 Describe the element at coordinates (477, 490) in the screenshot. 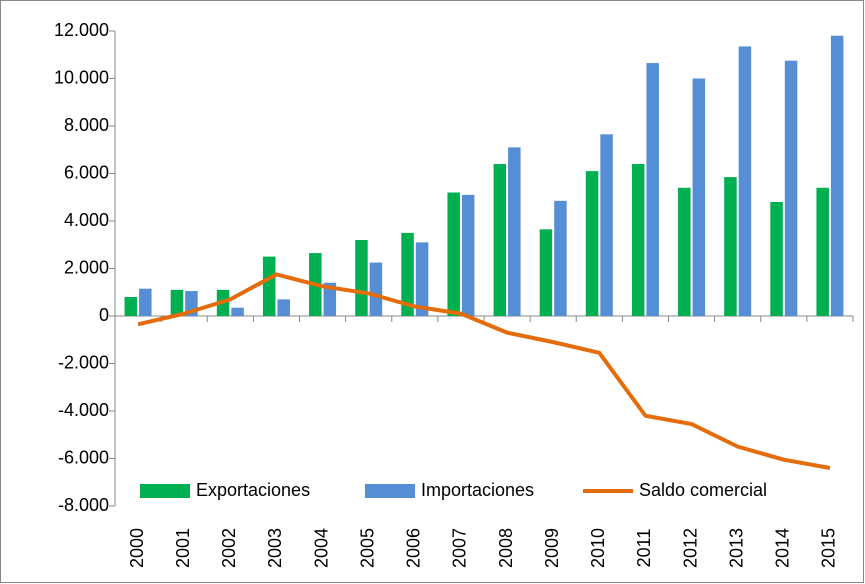

I see `legend-label: Importaciones` at that location.